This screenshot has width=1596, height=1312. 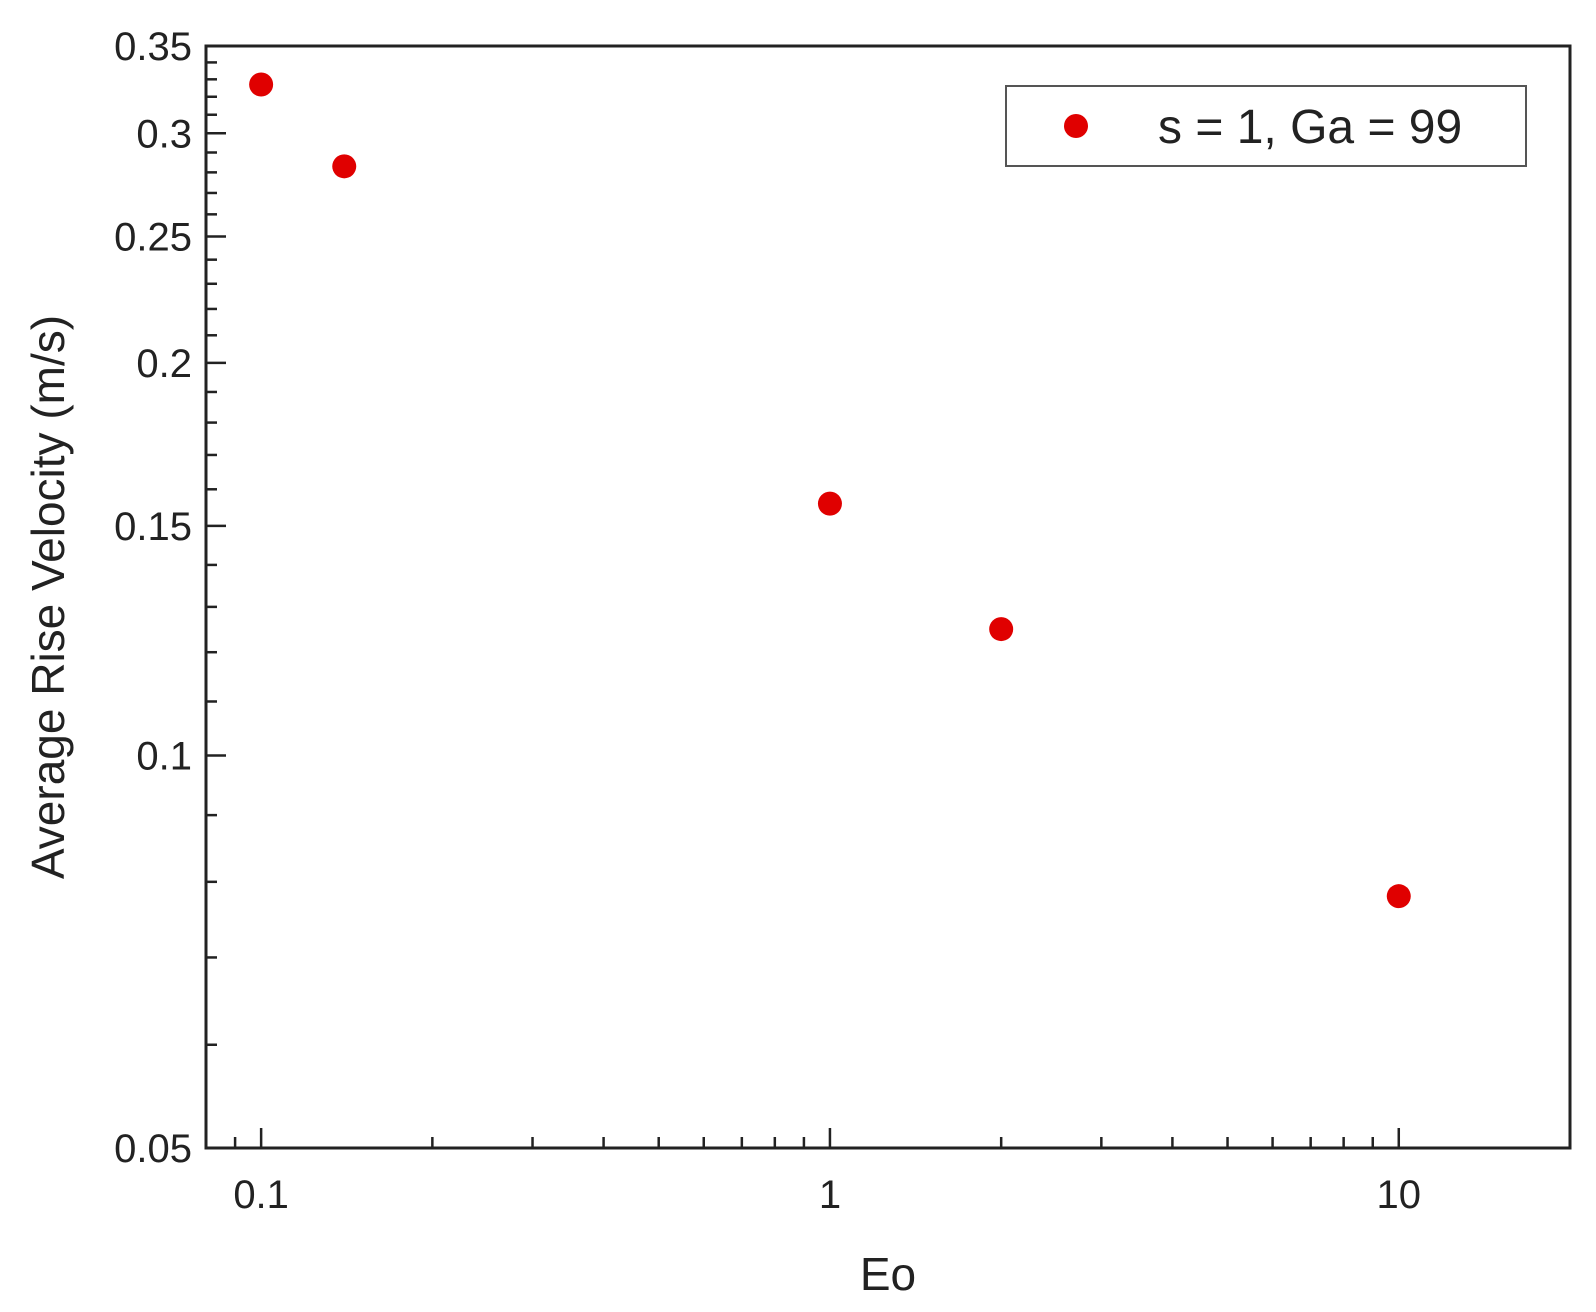 I want to click on legend-box, so click(x=1266, y=126).